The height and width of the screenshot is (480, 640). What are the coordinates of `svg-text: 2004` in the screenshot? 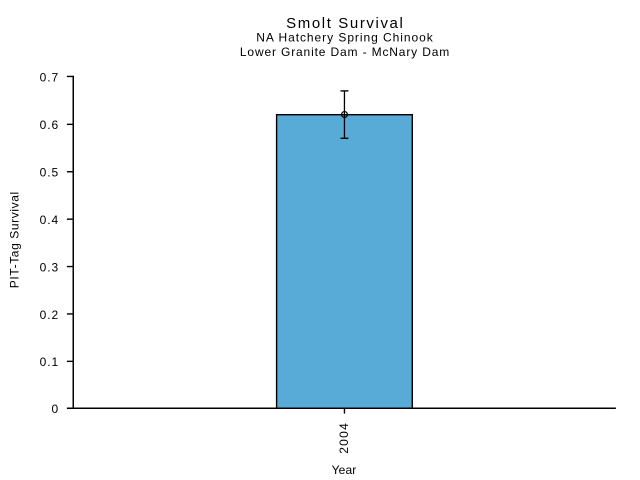 It's located at (344, 438).